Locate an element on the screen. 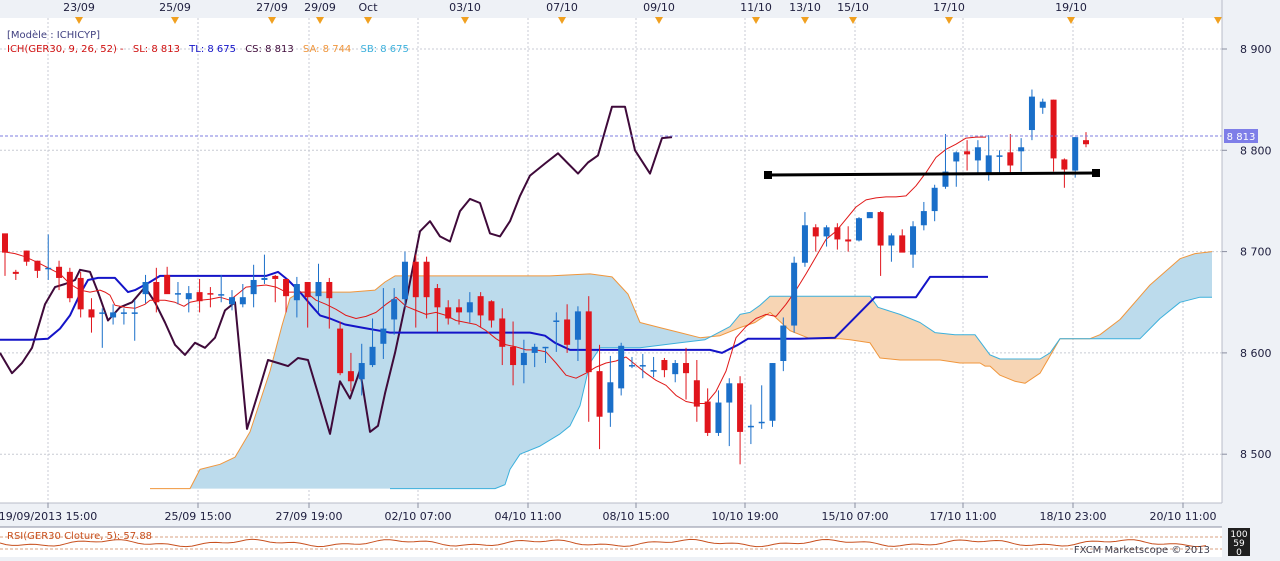 This screenshot has width=1280, height=561. brand-label: FXCM Marketscope © 2013 is located at coordinates (1142, 550).